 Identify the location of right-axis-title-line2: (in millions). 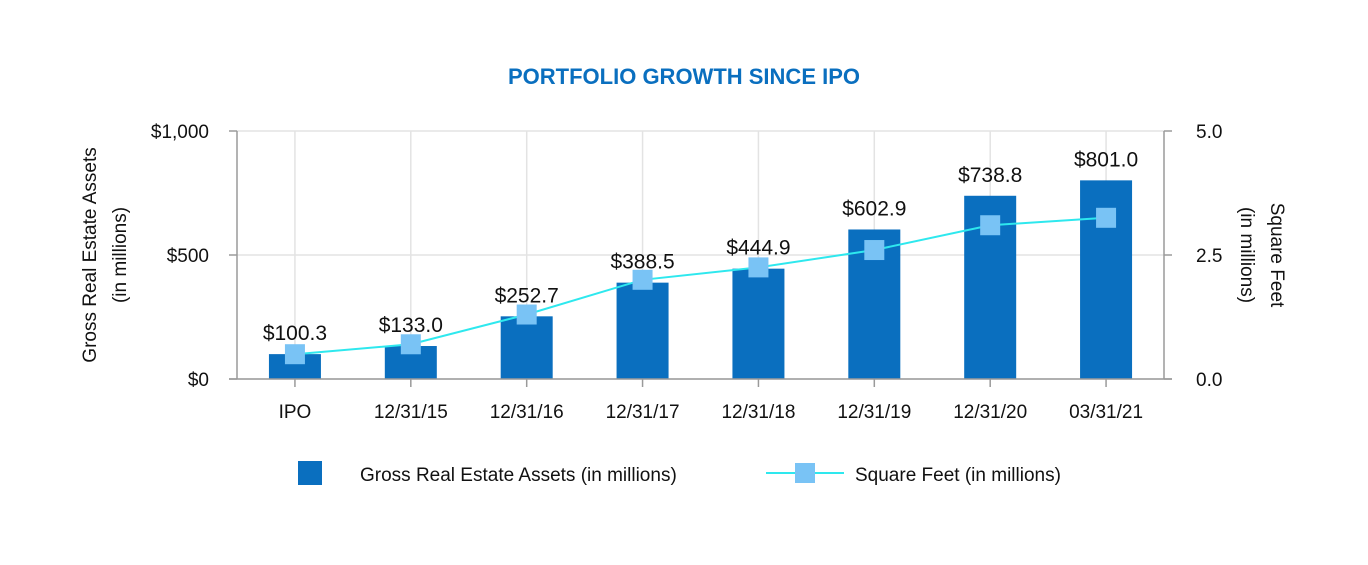
(1246, 255).